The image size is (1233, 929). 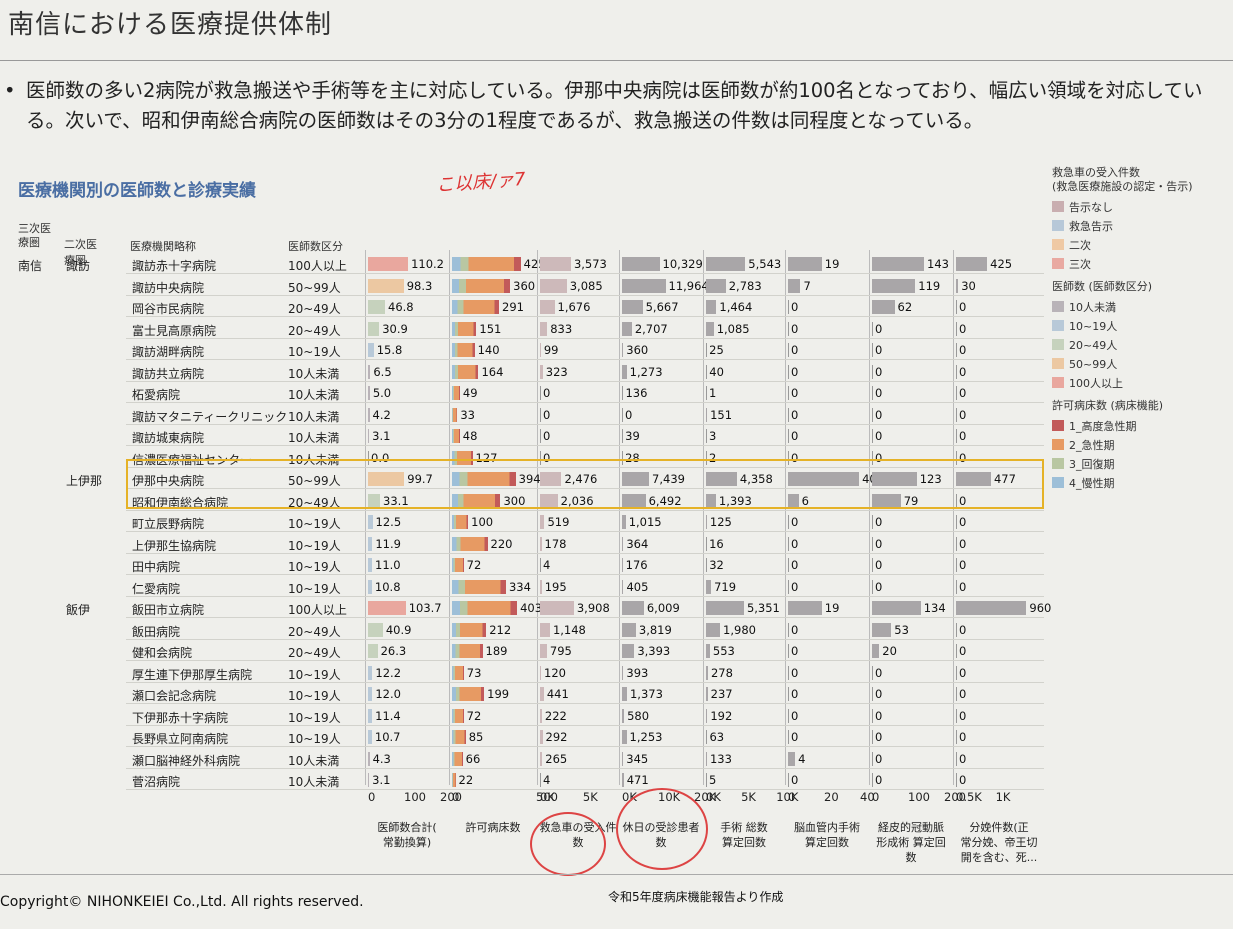 What do you see at coordinates (393, 651) in the screenshot?
I see `value-label-doctors: 26.3` at bounding box center [393, 651].